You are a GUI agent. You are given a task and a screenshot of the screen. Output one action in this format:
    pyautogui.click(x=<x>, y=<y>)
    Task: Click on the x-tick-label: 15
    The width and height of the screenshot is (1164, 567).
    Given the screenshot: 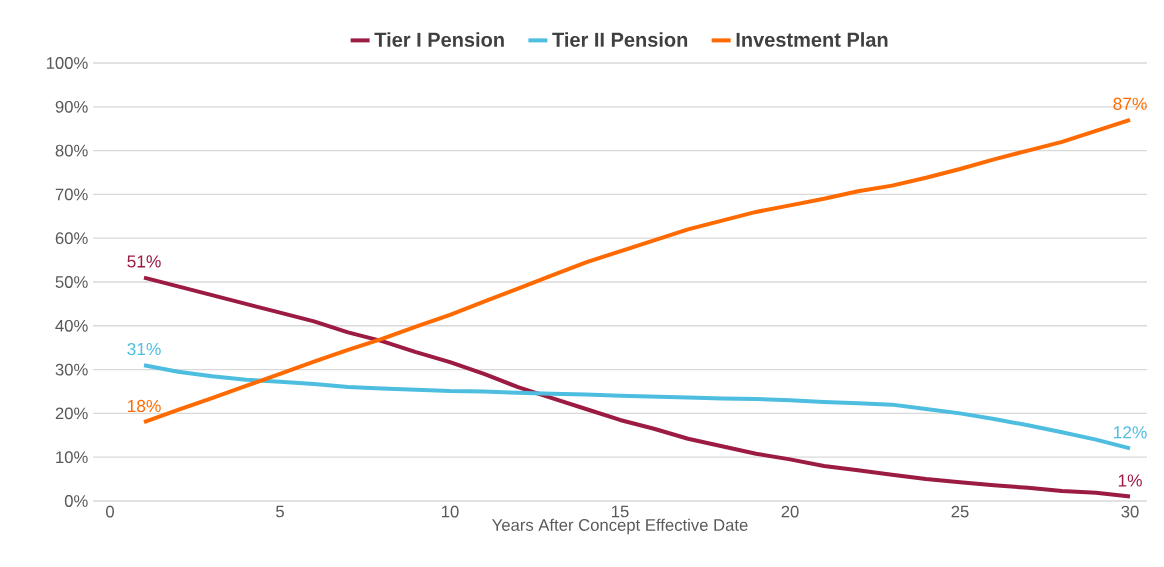 What is the action you would take?
    pyautogui.click(x=620, y=511)
    